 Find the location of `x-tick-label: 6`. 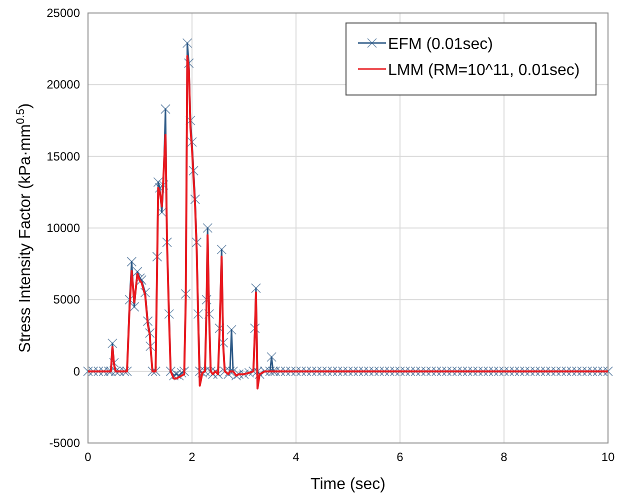

x-tick-label: 6 is located at coordinates (400, 457).